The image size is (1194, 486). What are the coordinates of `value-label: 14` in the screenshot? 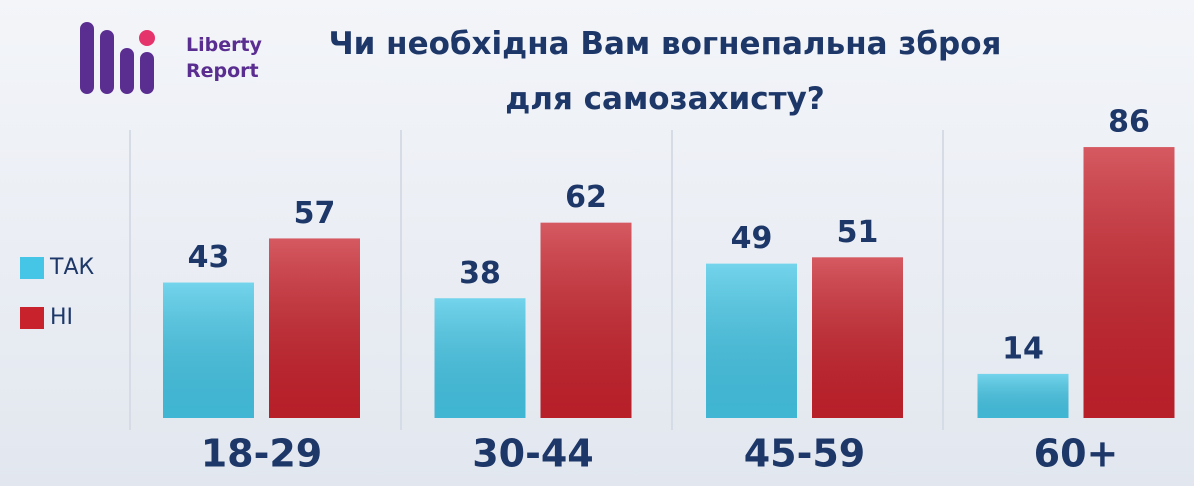 It's located at (1023, 348).